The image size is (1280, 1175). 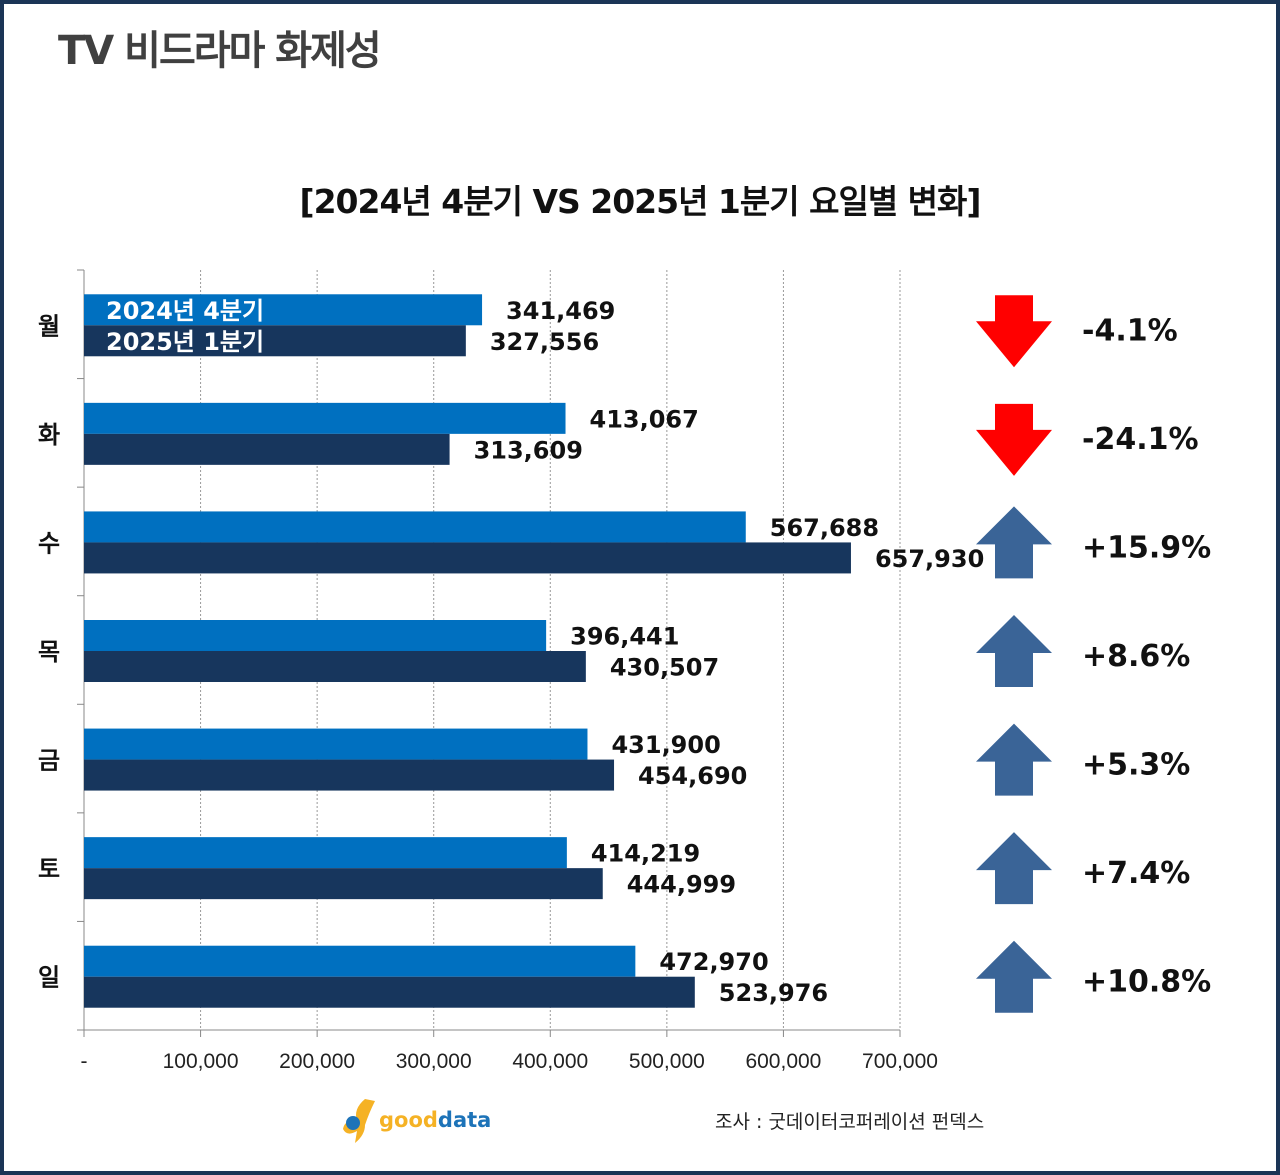 What do you see at coordinates (664, 668) in the screenshot?
I see `value-label: 430,507` at bounding box center [664, 668].